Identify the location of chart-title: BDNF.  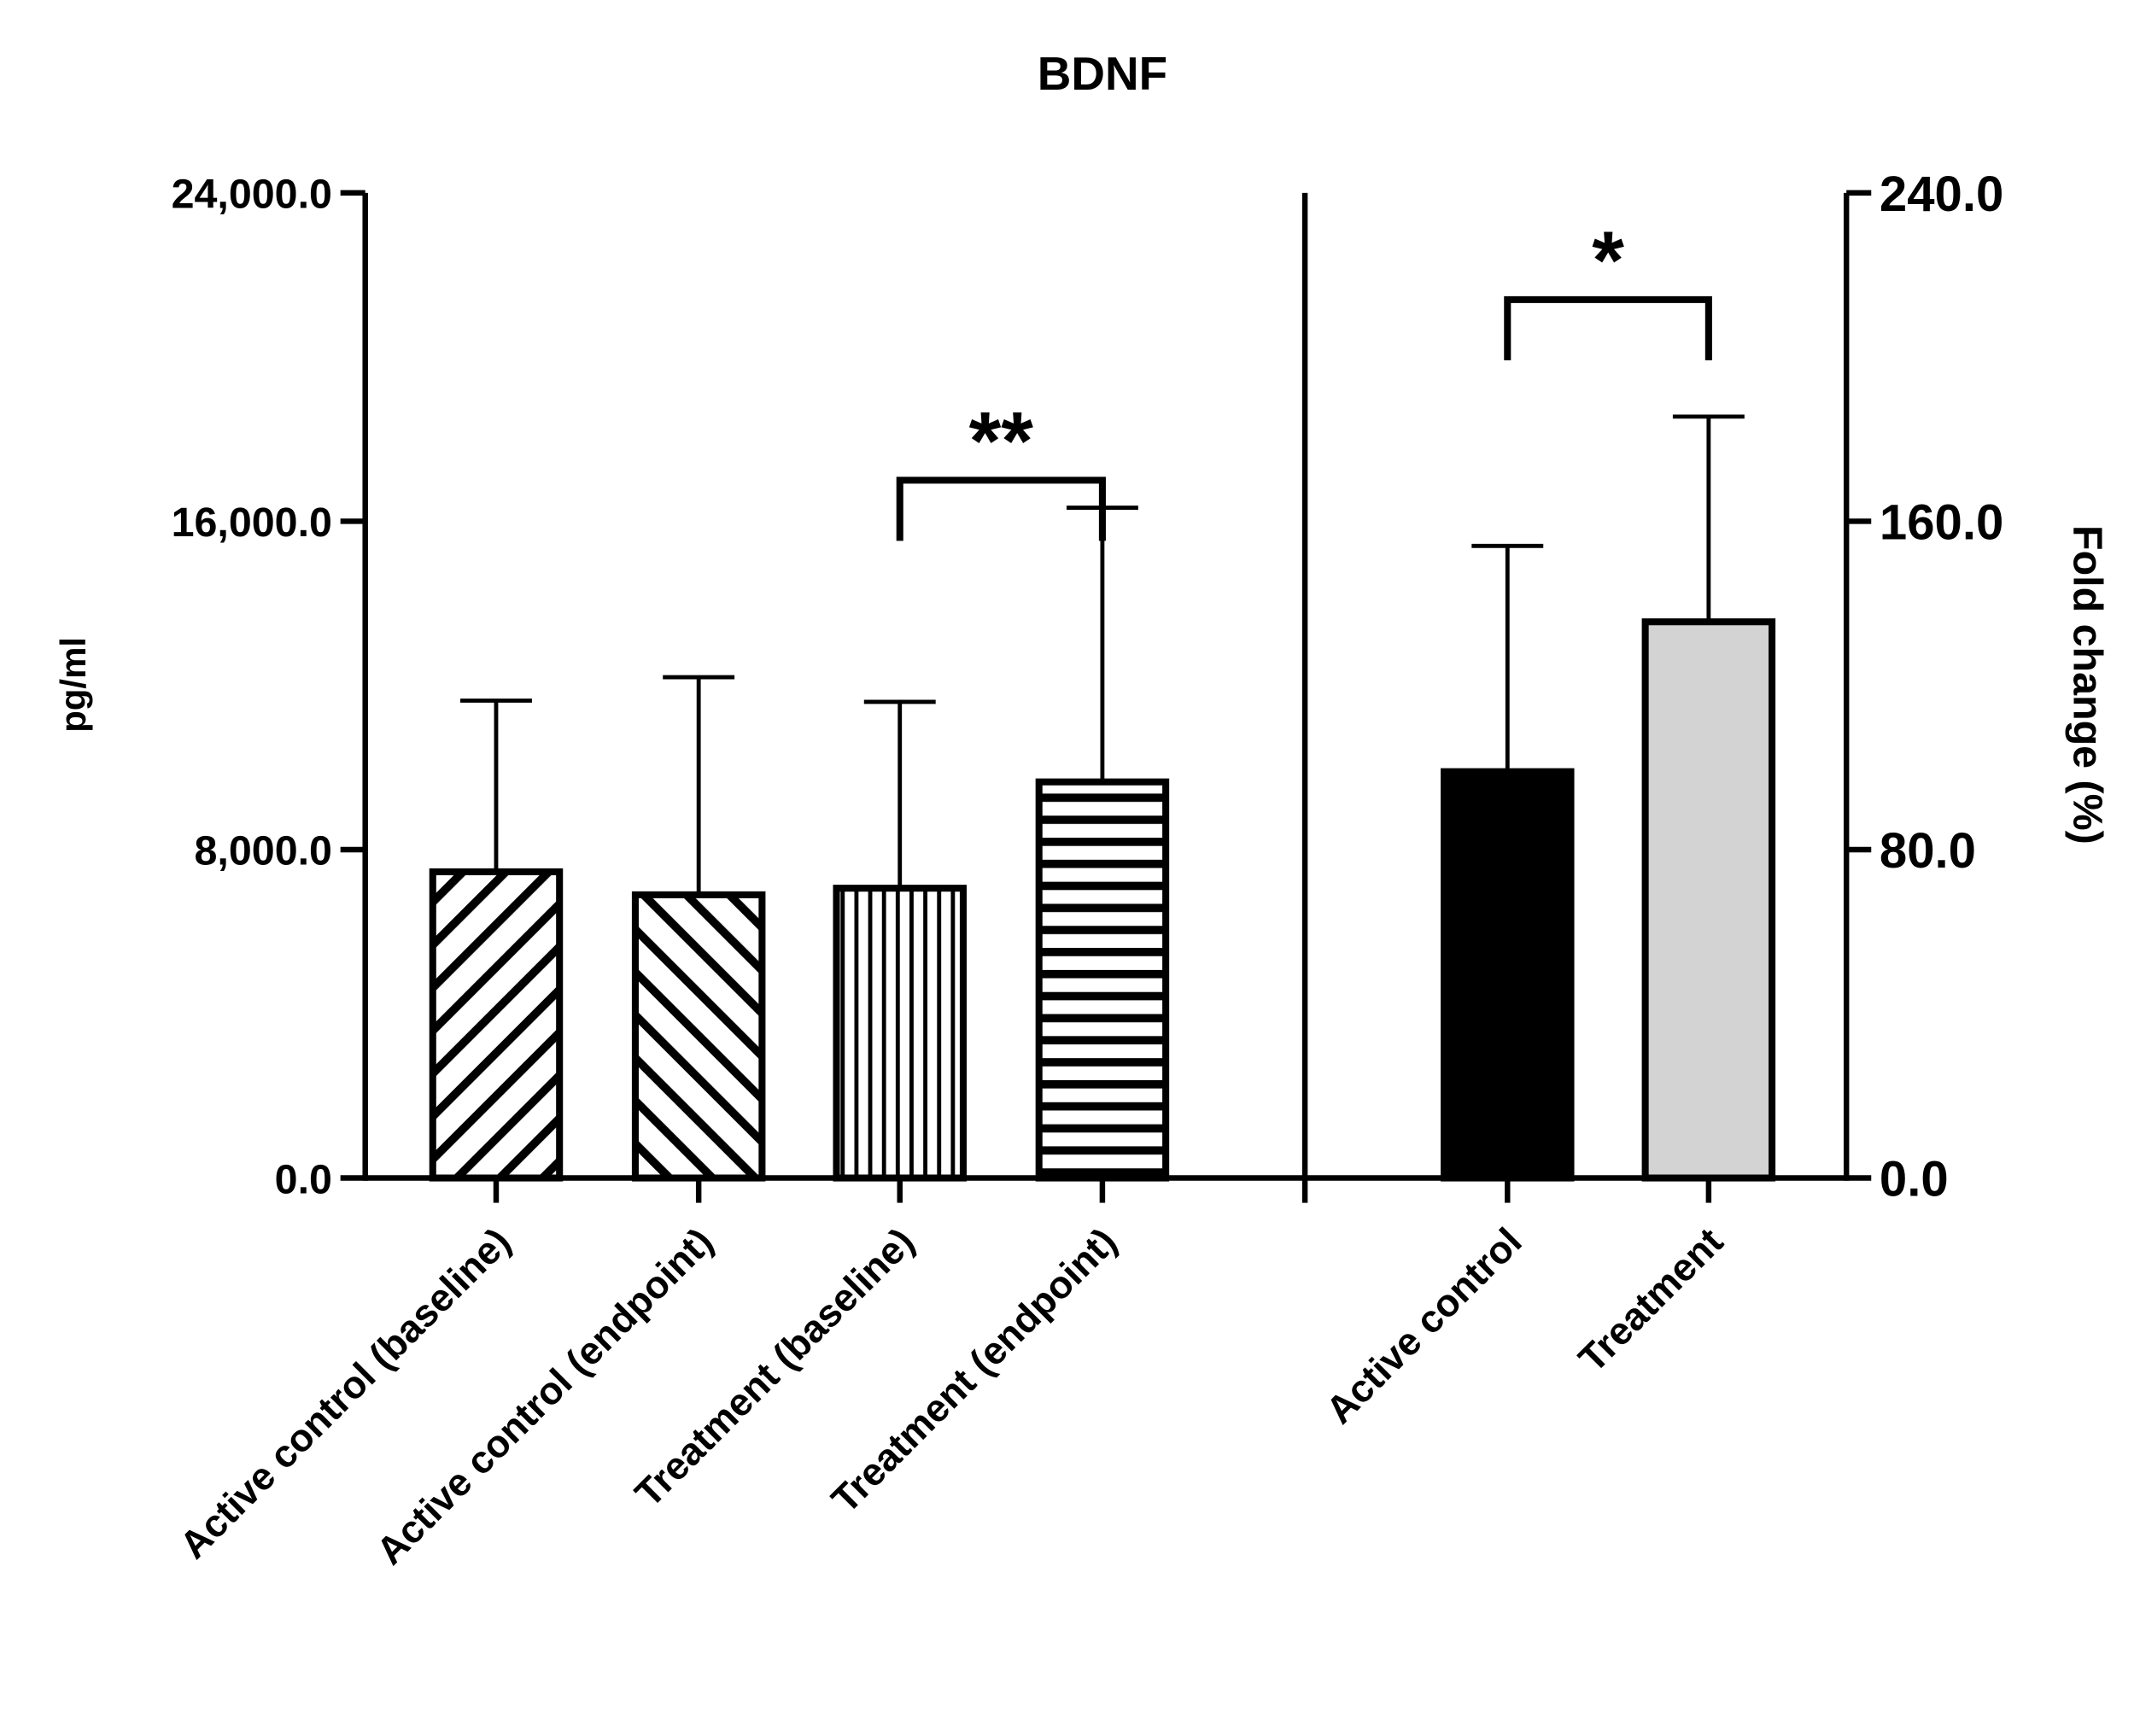
(1103, 73).